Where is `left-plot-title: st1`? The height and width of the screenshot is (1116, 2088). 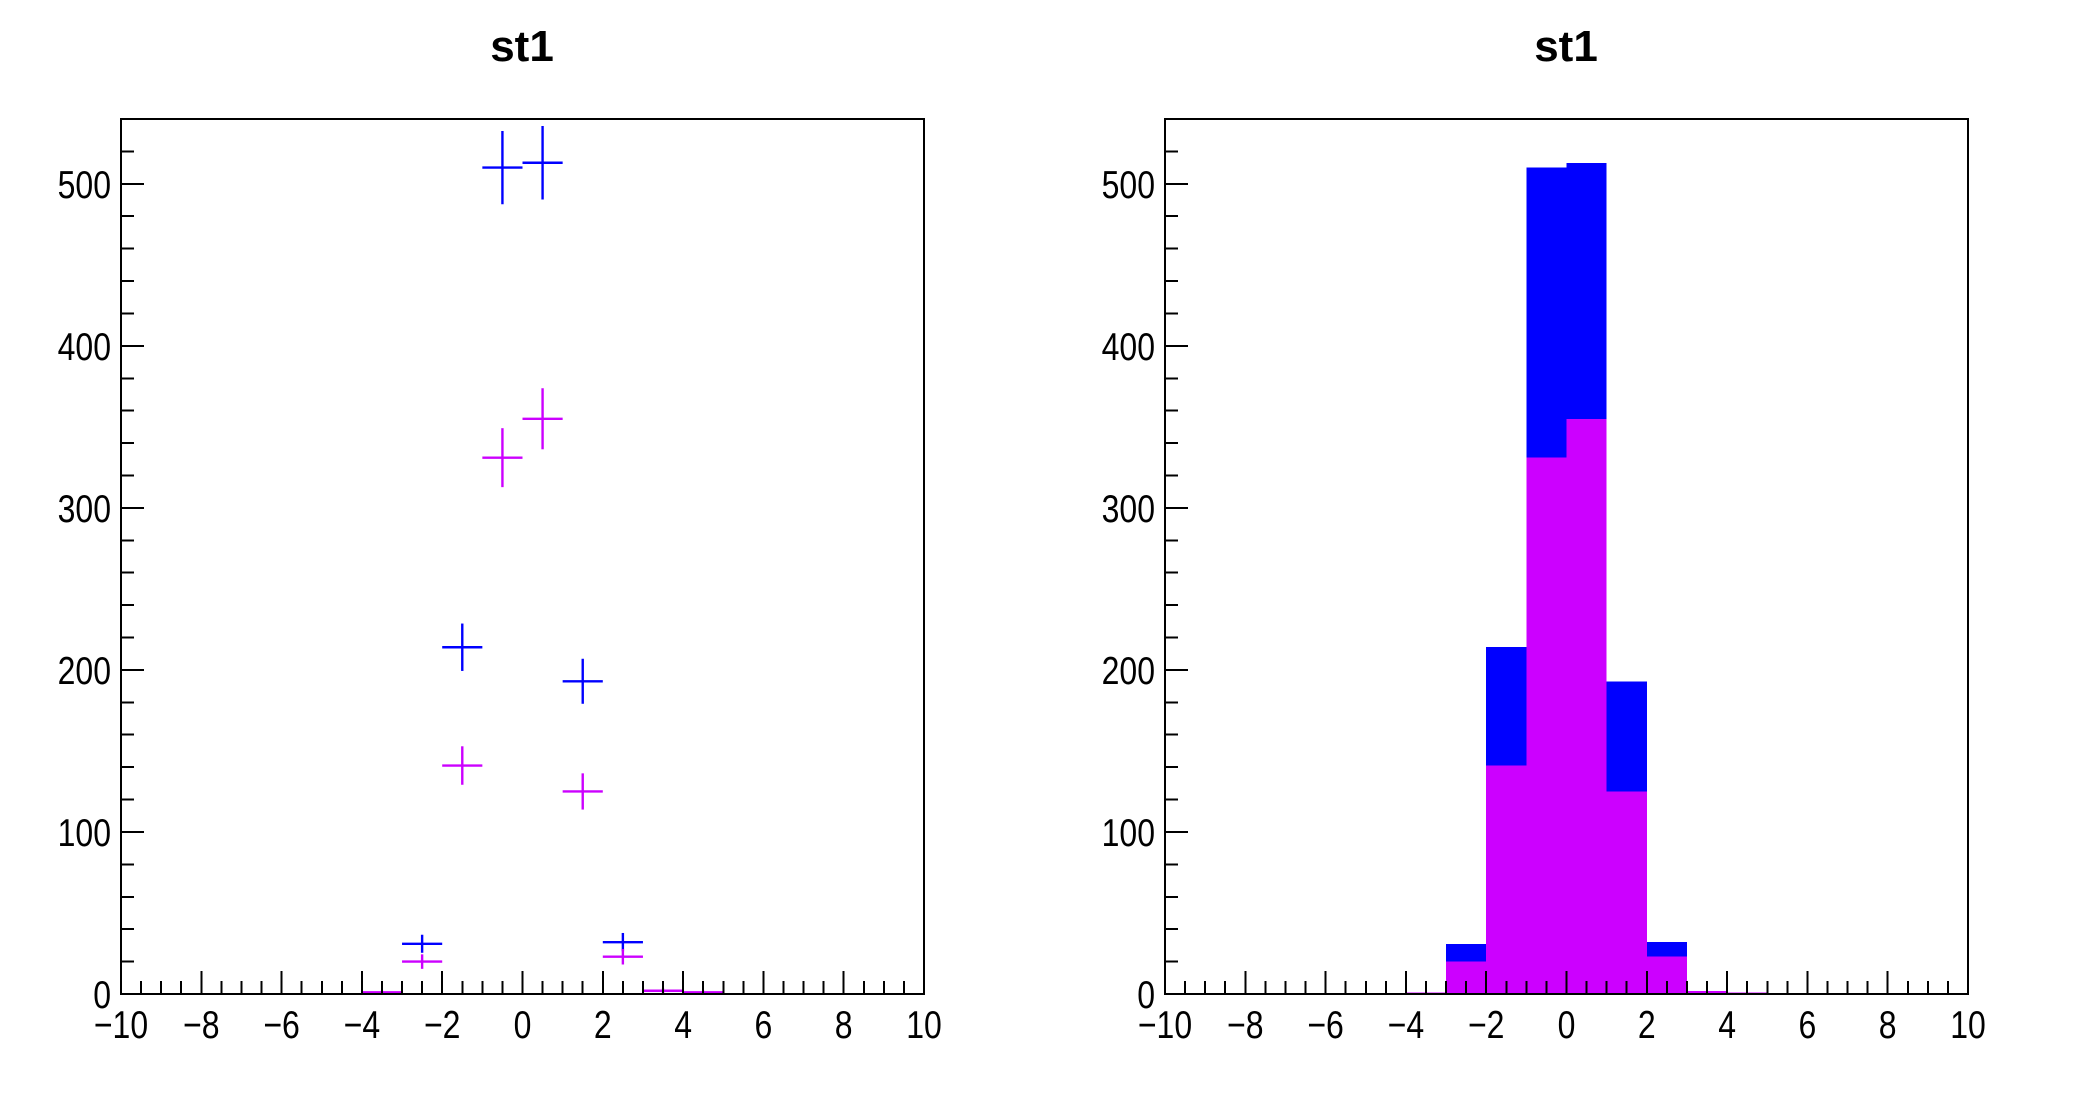
left-plot-title: st1 is located at coordinates (522, 46).